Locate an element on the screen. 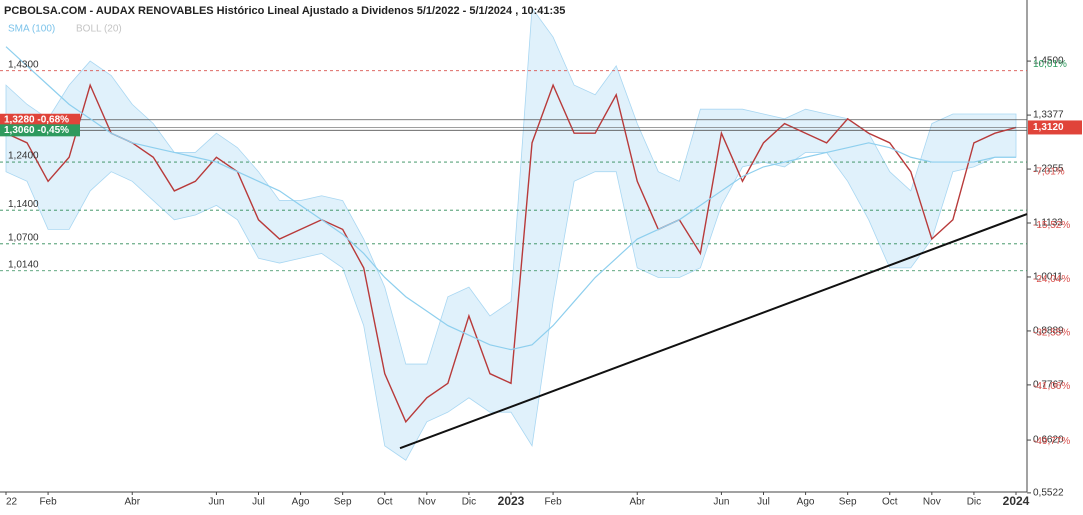 The height and width of the screenshot is (515, 1083). last-label: 1,3120 is located at coordinates (1048, 127).